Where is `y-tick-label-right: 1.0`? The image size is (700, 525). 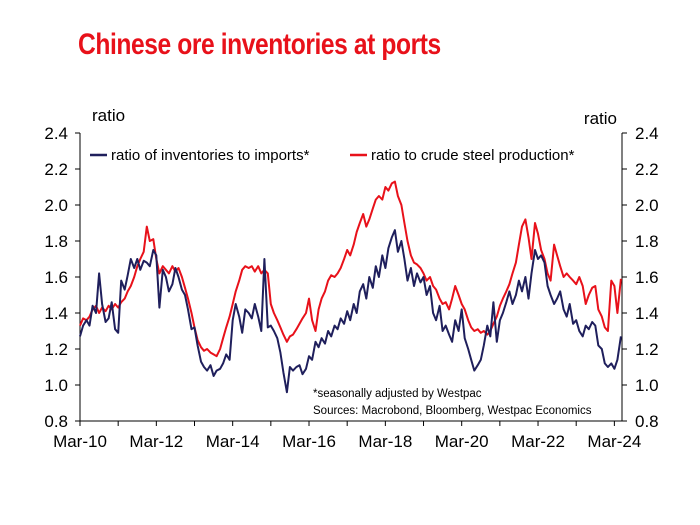 y-tick-label-right: 1.0 is located at coordinates (647, 385).